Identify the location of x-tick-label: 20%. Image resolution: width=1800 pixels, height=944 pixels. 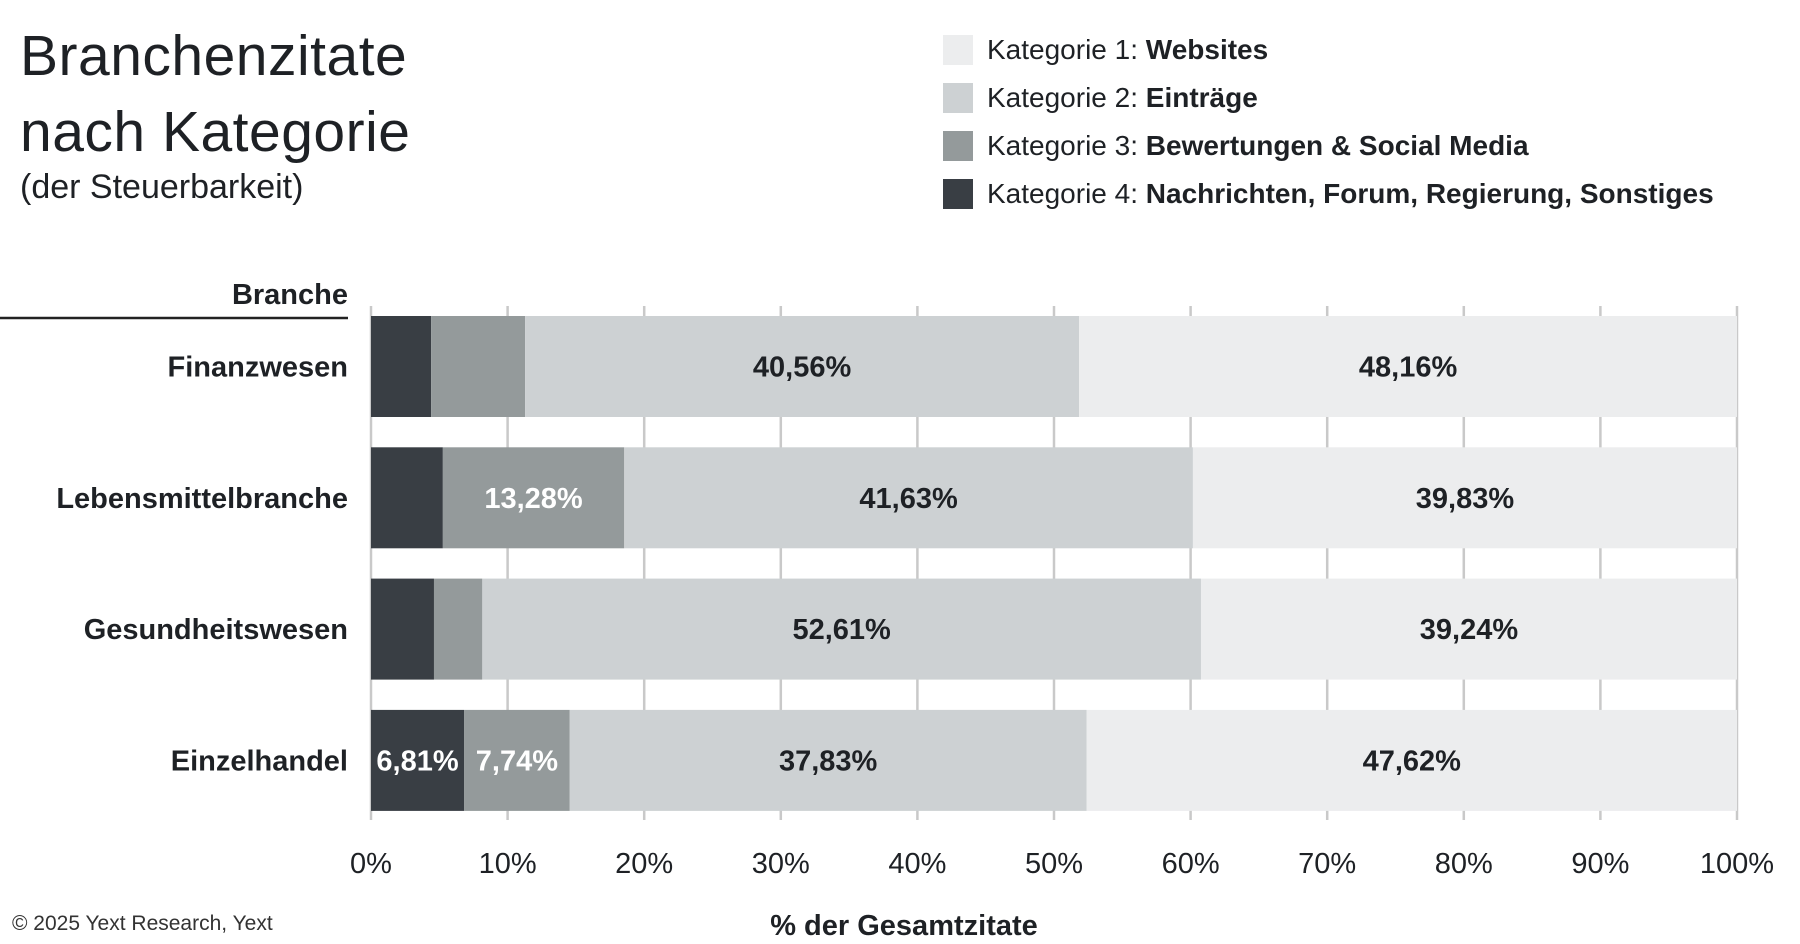
(644, 864).